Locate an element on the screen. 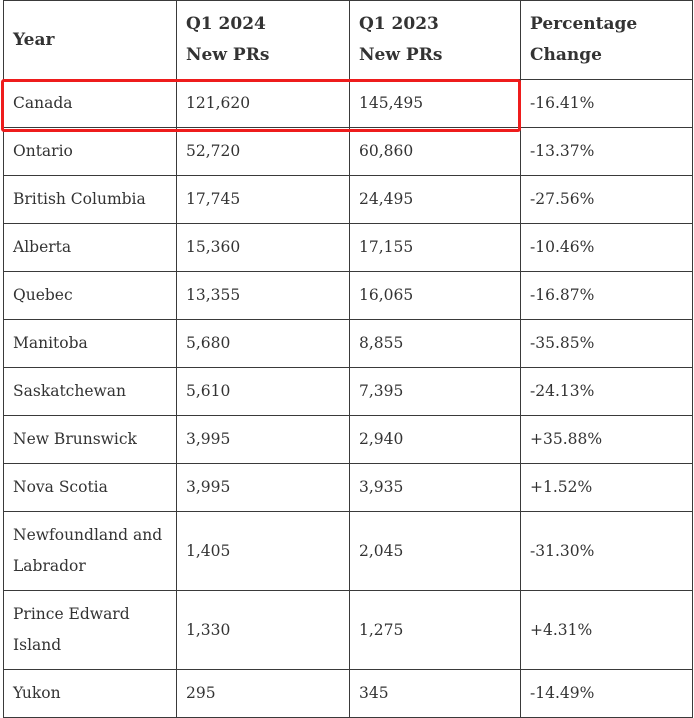 The image size is (694, 718). percentage-change-value: -31.30% is located at coordinates (606, 551).